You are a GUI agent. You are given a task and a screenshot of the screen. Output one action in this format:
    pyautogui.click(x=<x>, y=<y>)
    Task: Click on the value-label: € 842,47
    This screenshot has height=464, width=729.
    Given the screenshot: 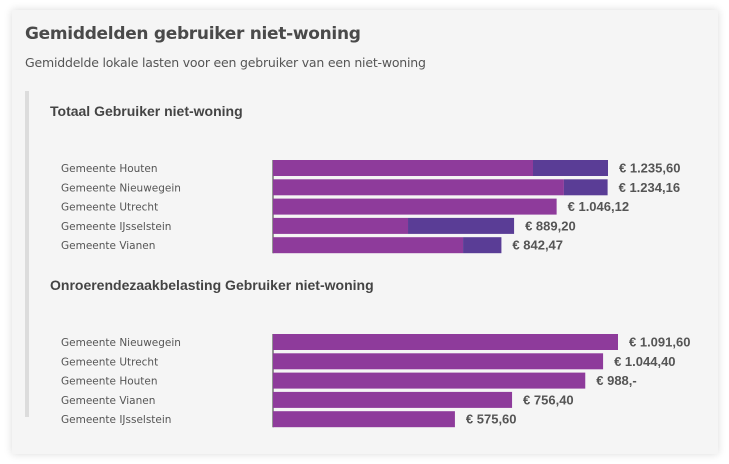 What is the action you would take?
    pyautogui.click(x=537, y=245)
    